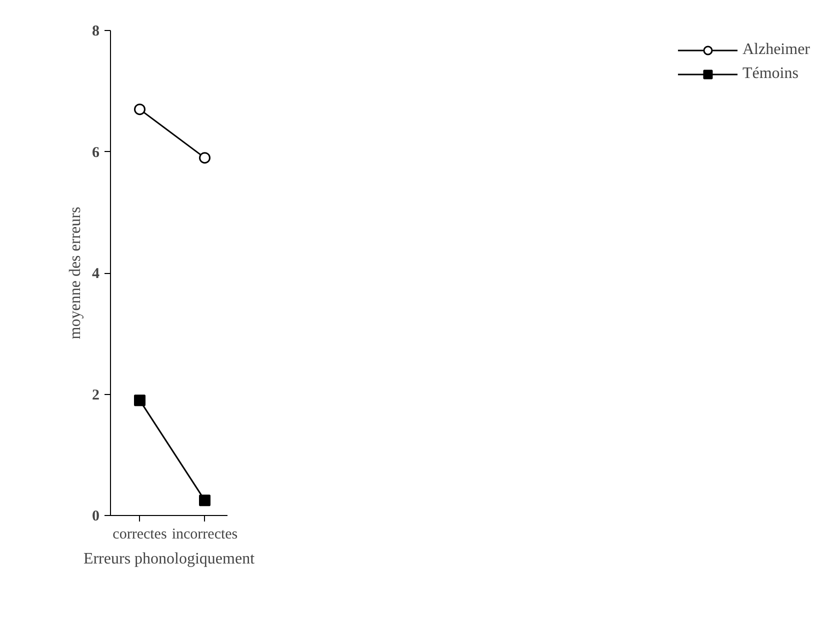  Describe the element at coordinates (96, 395) in the screenshot. I see `y-tick-label: 2` at that location.